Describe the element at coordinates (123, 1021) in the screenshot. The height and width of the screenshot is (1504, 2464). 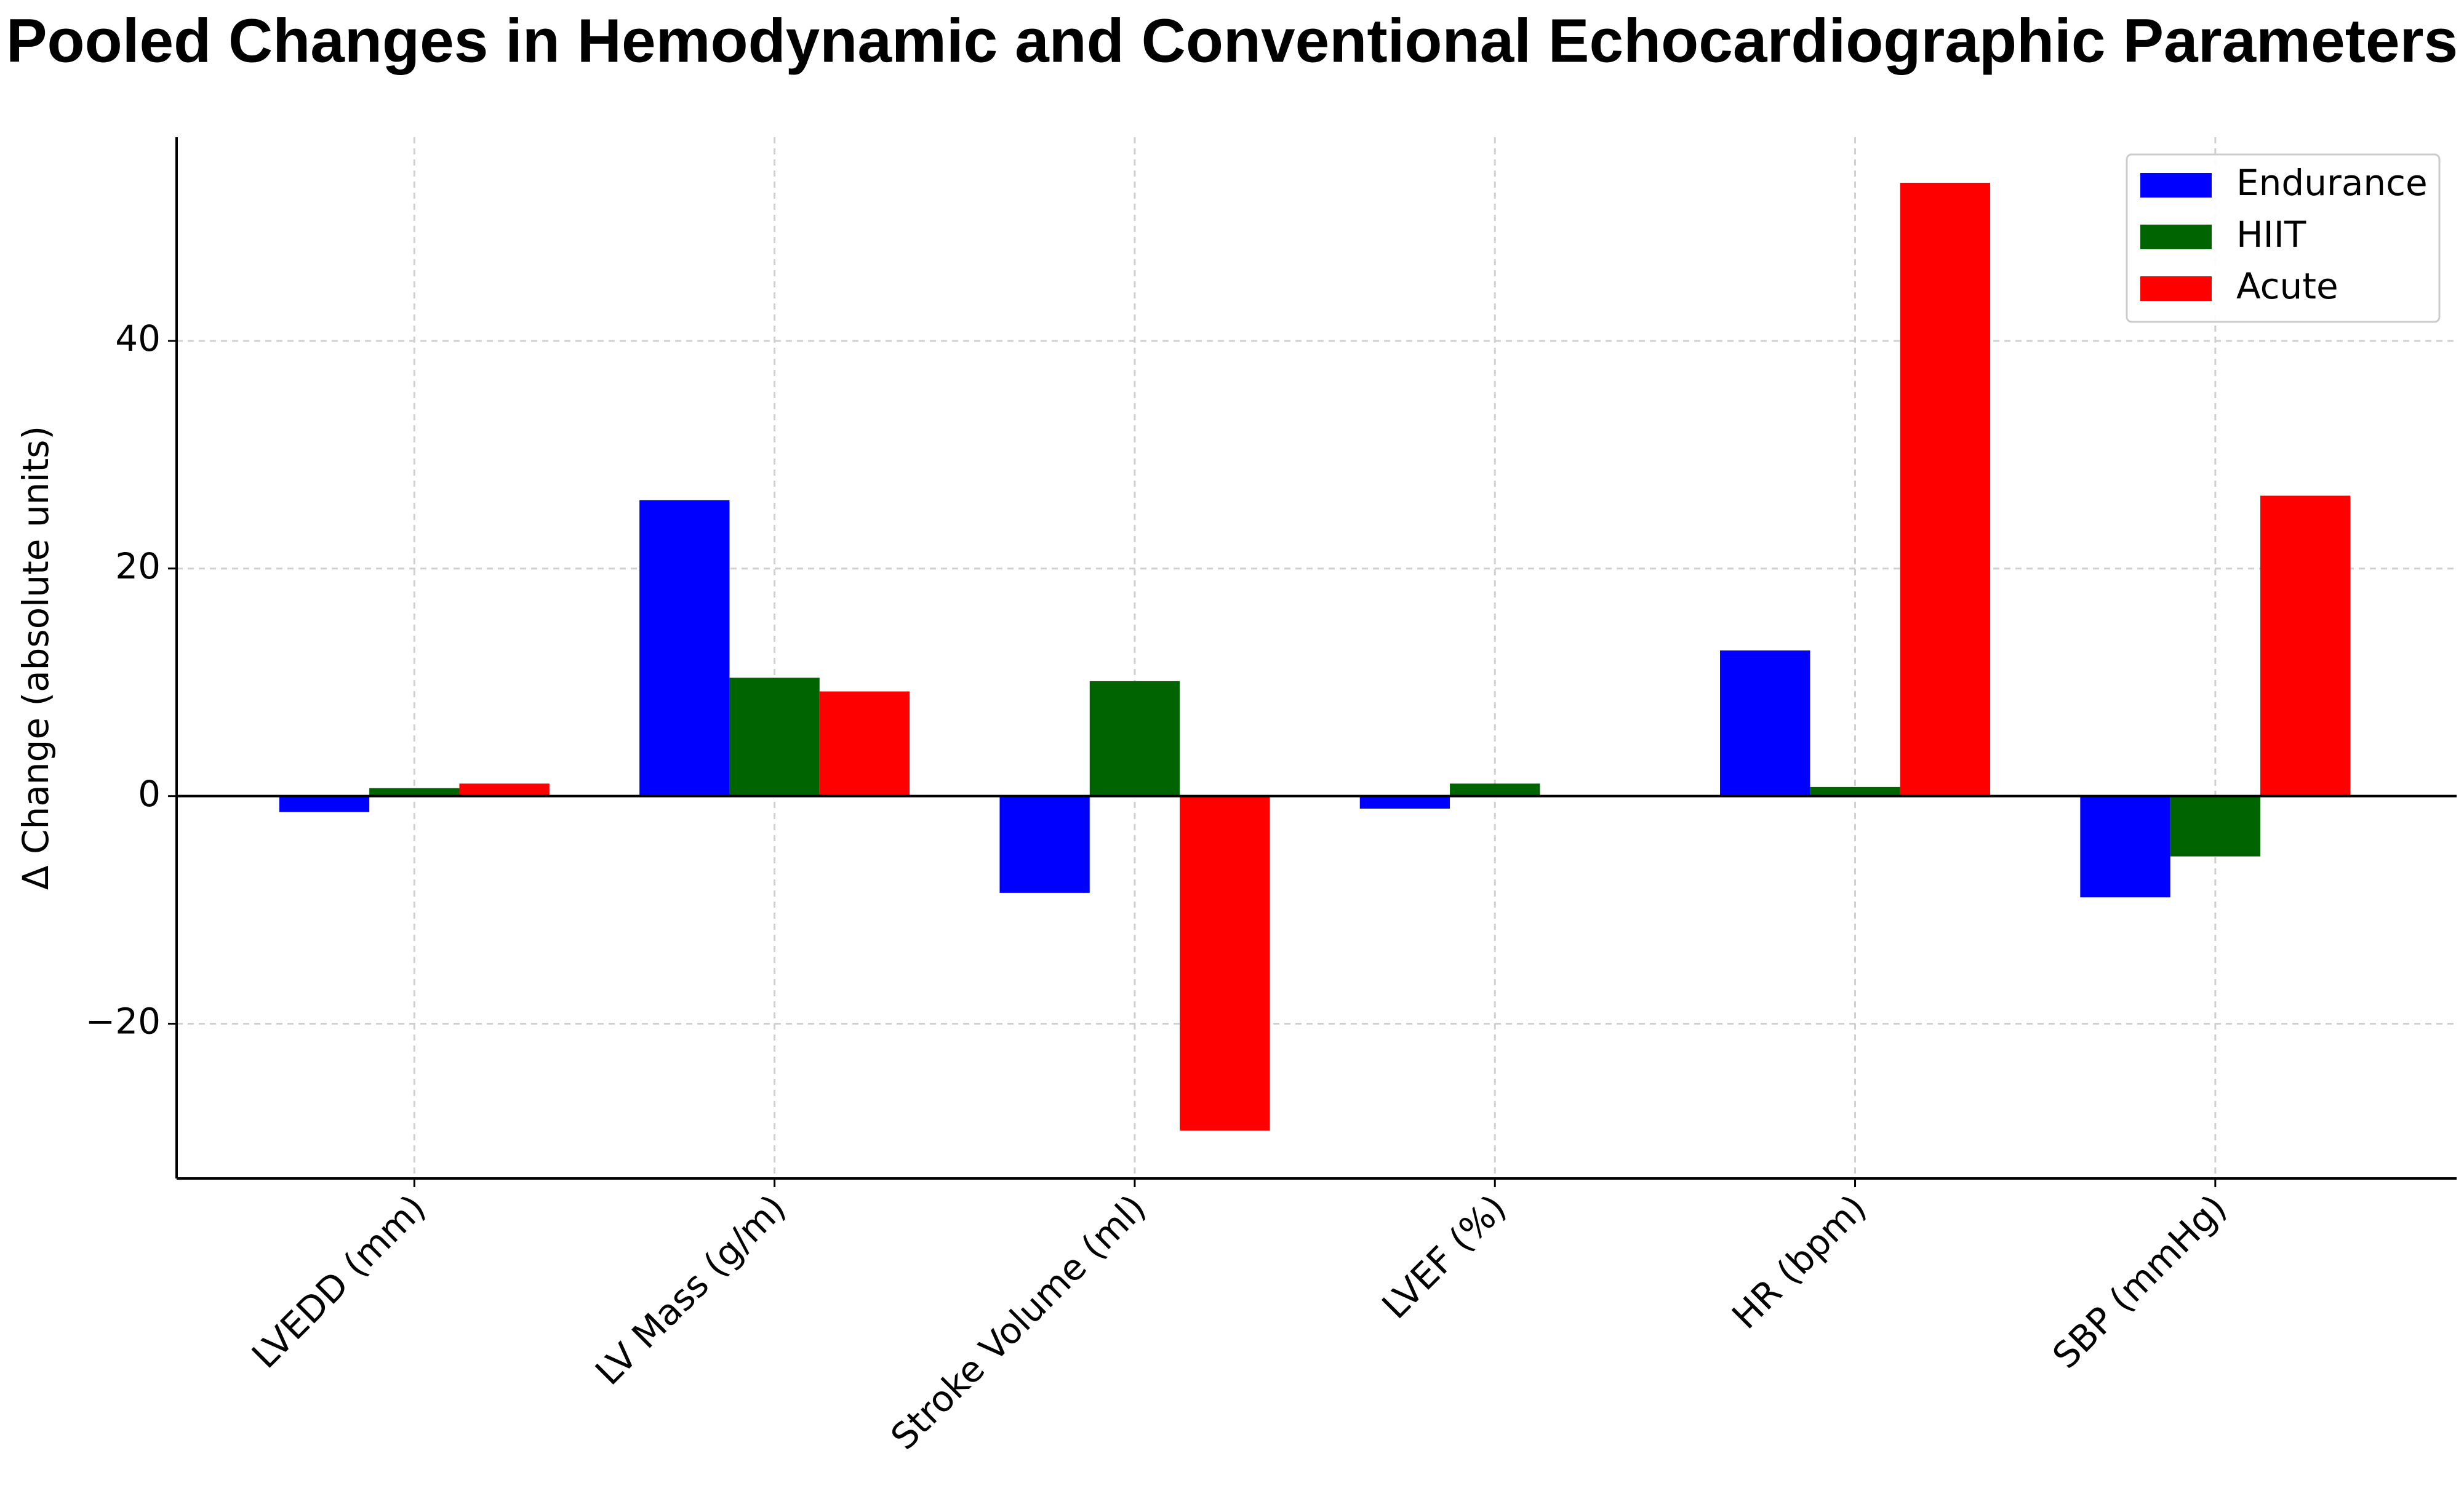
I see `y-tick-label: −20` at that location.